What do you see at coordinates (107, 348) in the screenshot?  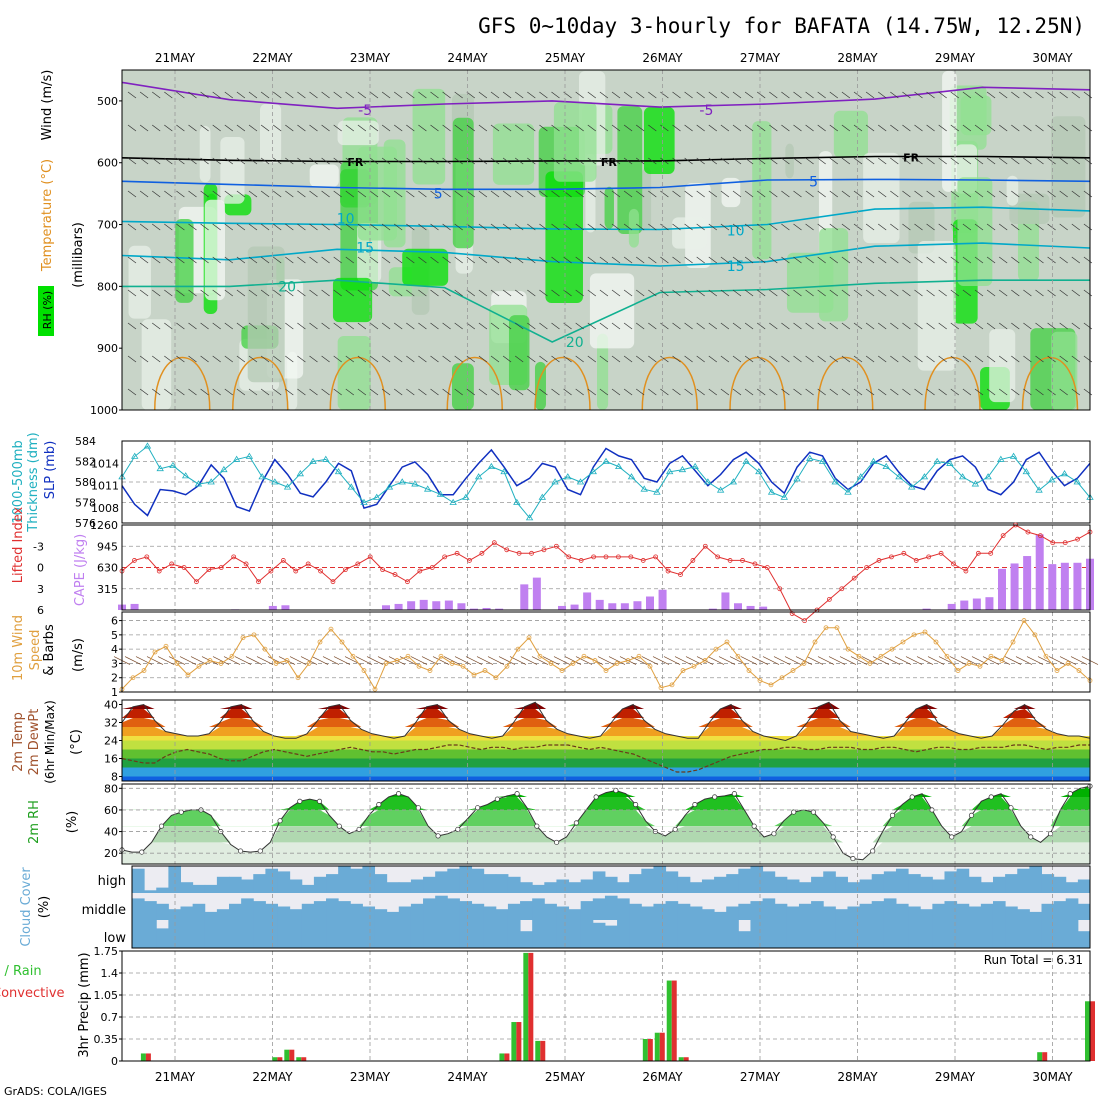 I see `pressure-tick-label: 900` at bounding box center [107, 348].